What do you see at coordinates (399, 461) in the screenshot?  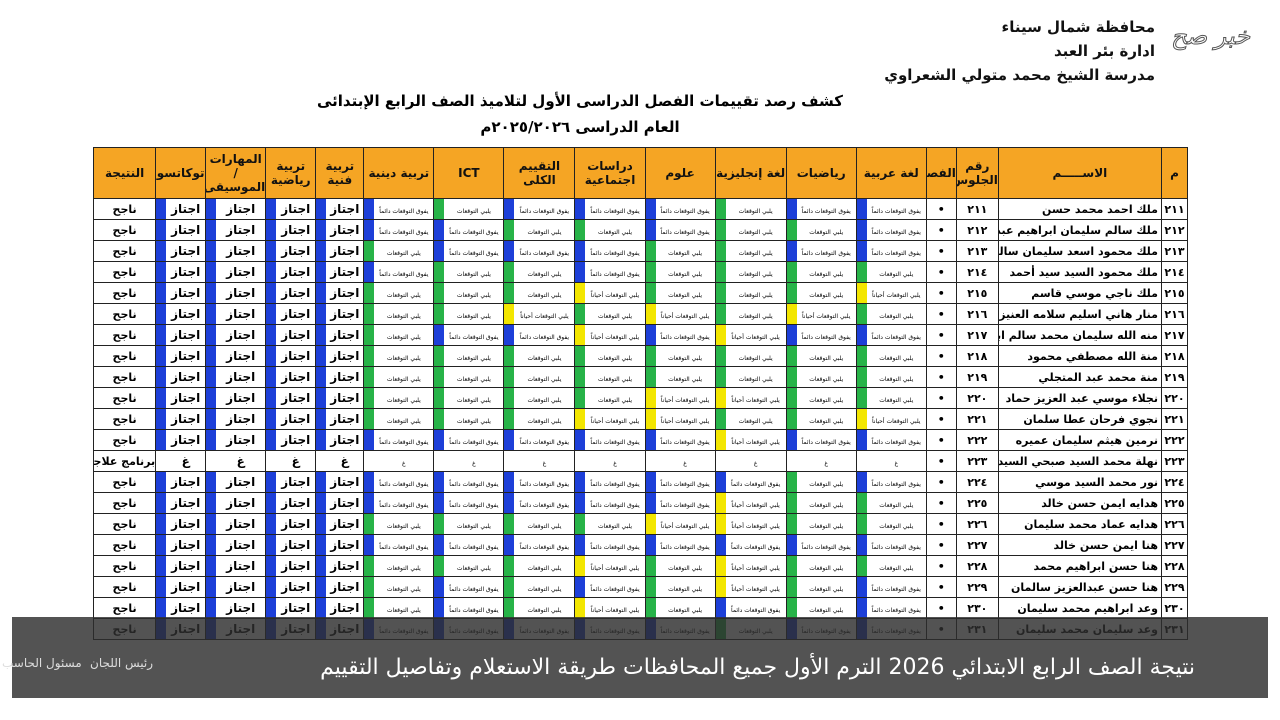 I see `grade-cell: غ` at bounding box center [399, 461].